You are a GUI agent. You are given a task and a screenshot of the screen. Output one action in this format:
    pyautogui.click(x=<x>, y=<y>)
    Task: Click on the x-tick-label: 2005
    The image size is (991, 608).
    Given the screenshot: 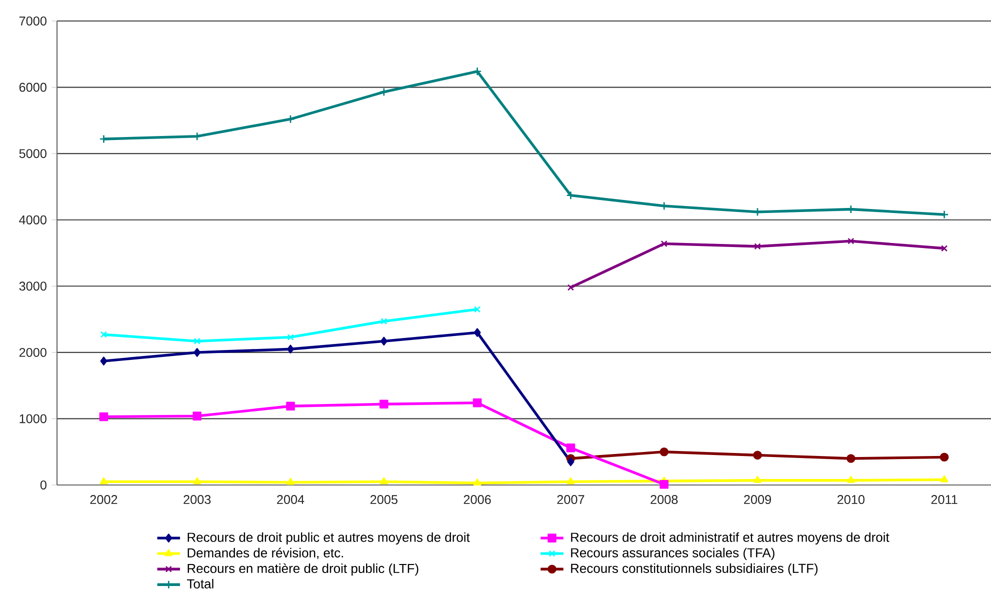 What is the action you would take?
    pyautogui.click(x=384, y=499)
    